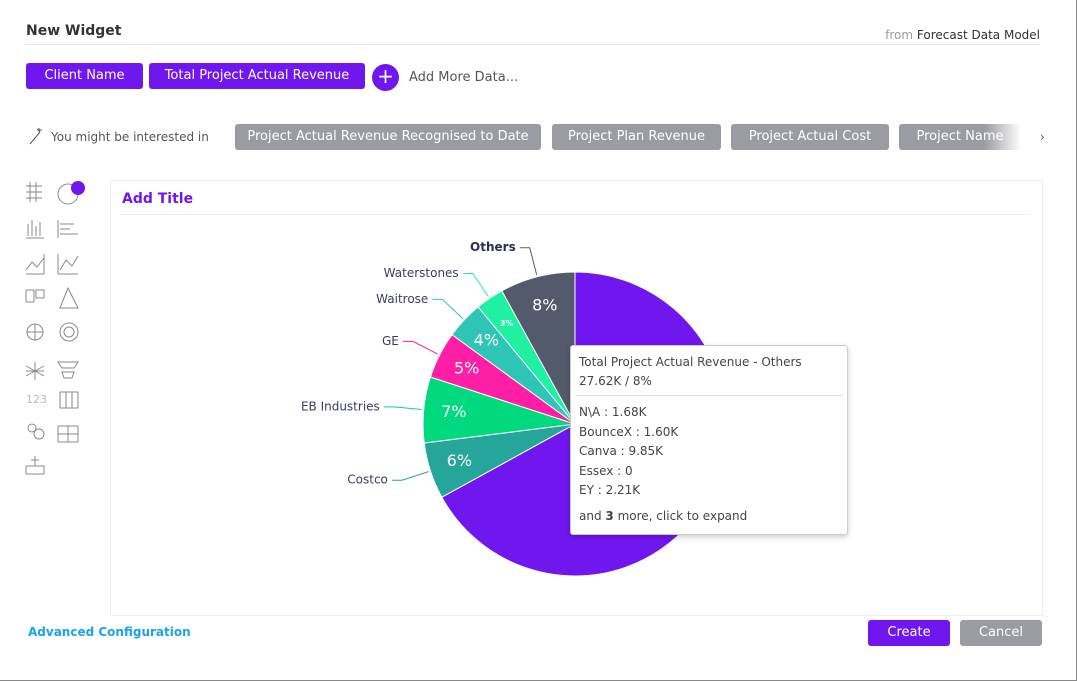 The height and width of the screenshot is (681, 1077). What do you see at coordinates (35, 136) in the screenshot?
I see `wand-icon` at bounding box center [35, 136].